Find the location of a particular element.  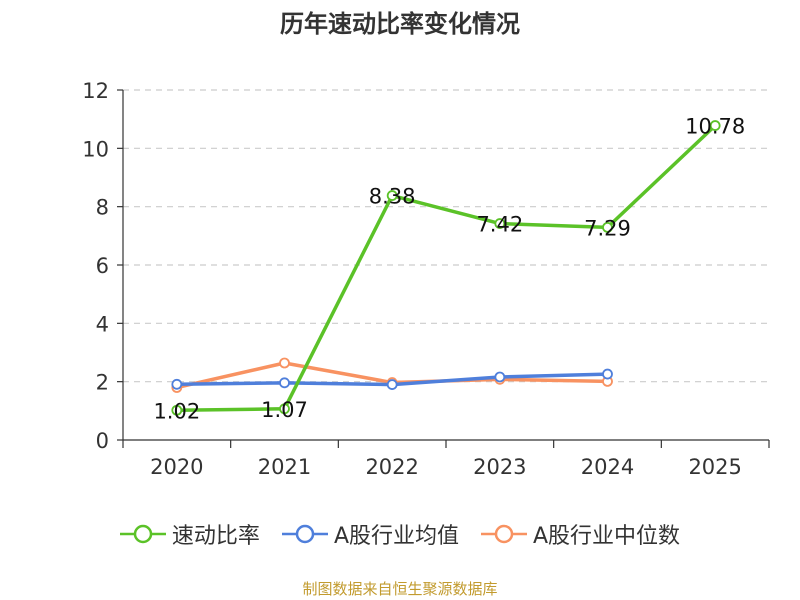

legend-item: A股行业均值 is located at coordinates (370, 534).